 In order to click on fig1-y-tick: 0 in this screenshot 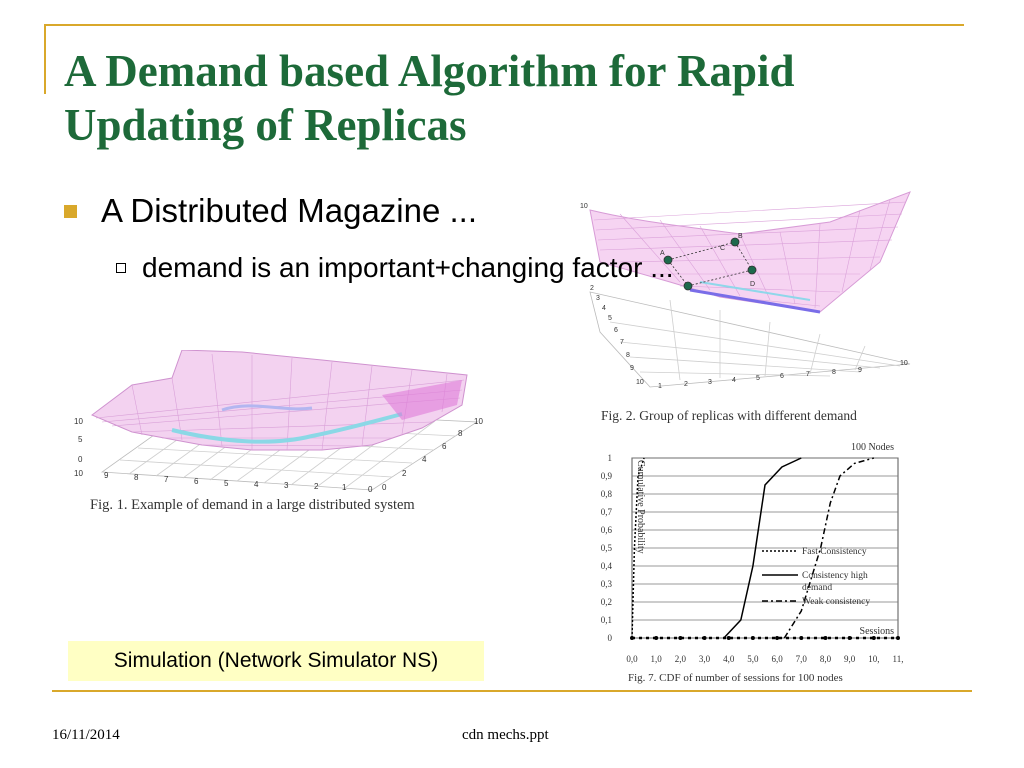, I will do `click(384, 487)`.